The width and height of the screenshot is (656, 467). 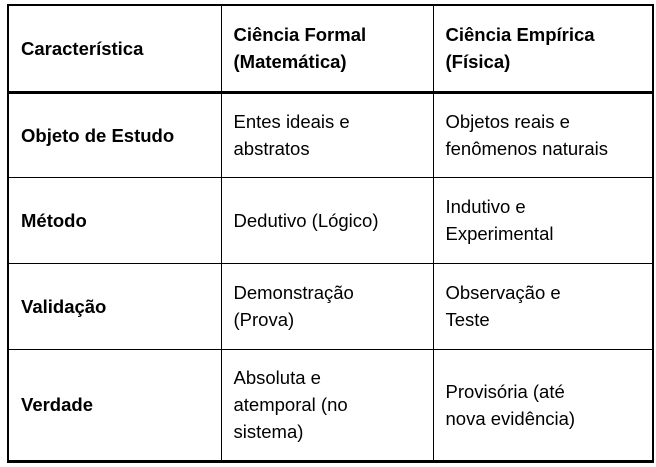 What do you see at coordinates (114, 134) in the screenshot?
I see `row-label-cell: Objeto de Estudo` at bounding box center [114, 134].